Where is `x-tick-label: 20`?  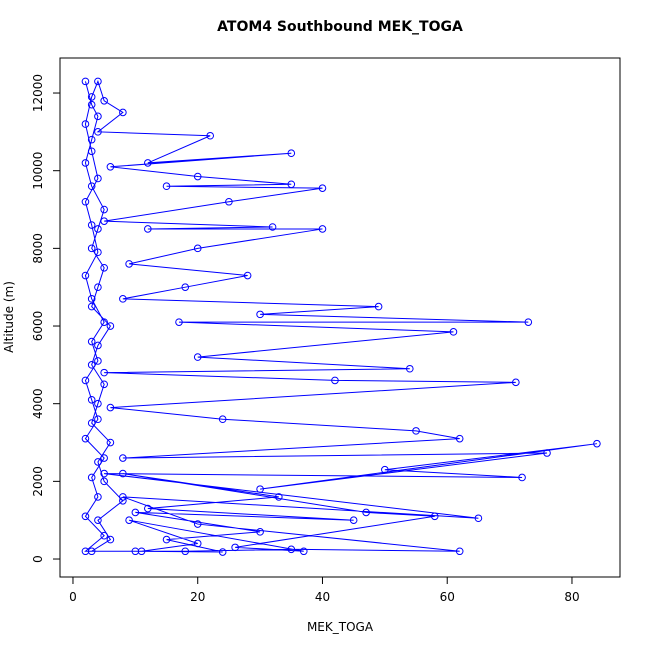 x-tick-label: 20 is located at coordinates (197, 597).